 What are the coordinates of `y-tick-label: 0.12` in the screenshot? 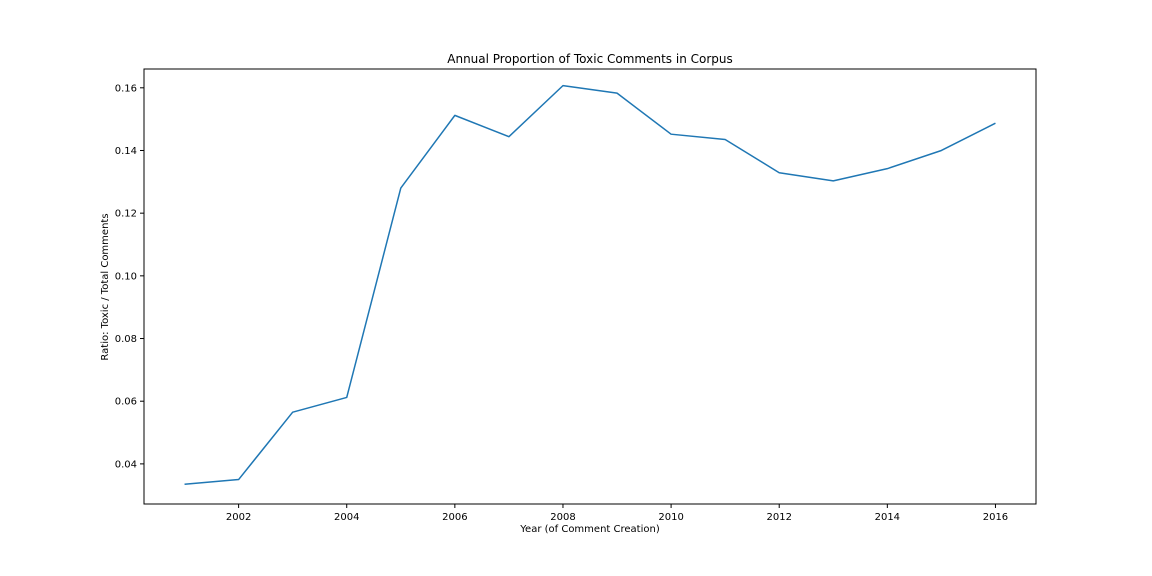 It's located at (126, 214).